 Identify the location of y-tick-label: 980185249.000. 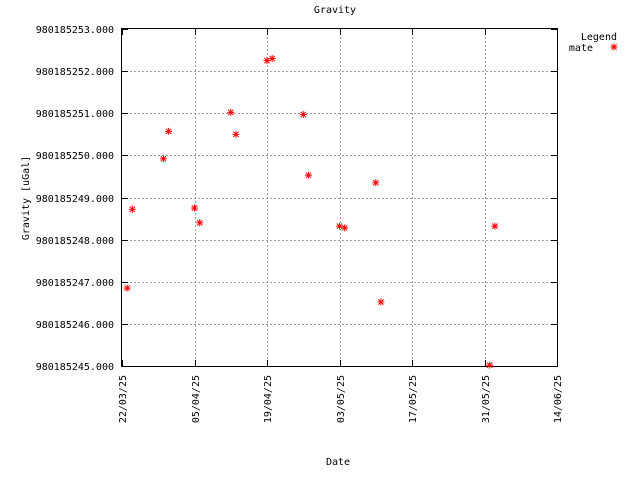
(75, 199).